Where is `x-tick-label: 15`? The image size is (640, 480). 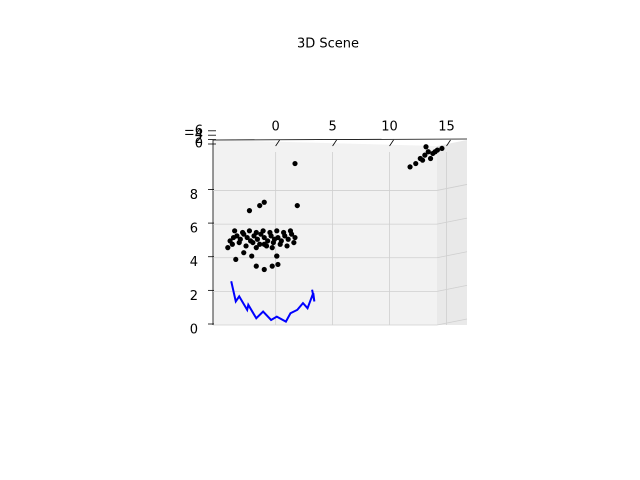 x-tick-label: 15 is located at coordinates (446, 127).